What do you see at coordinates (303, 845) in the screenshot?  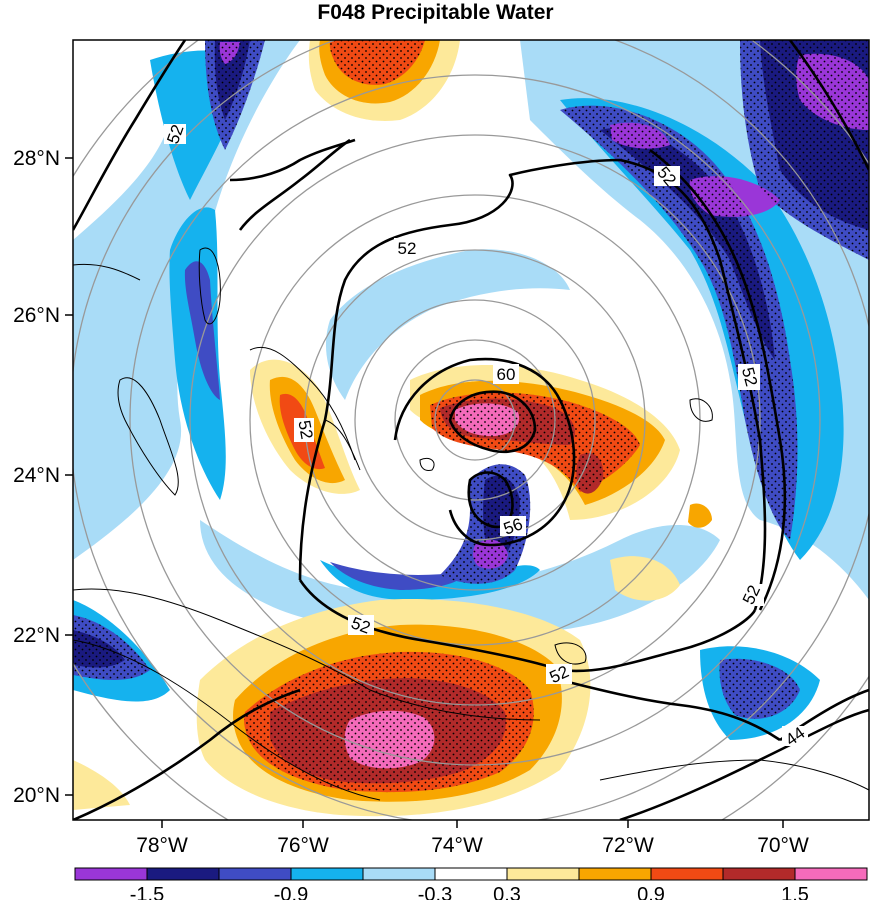 I see `lon-label: 76°W` at bounding box center [303, 845].